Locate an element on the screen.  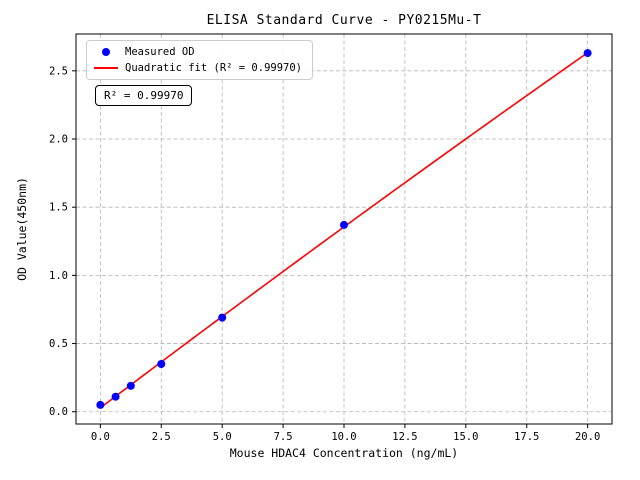
x-tick-label: 10.0 is located at coordinates (343, 437).